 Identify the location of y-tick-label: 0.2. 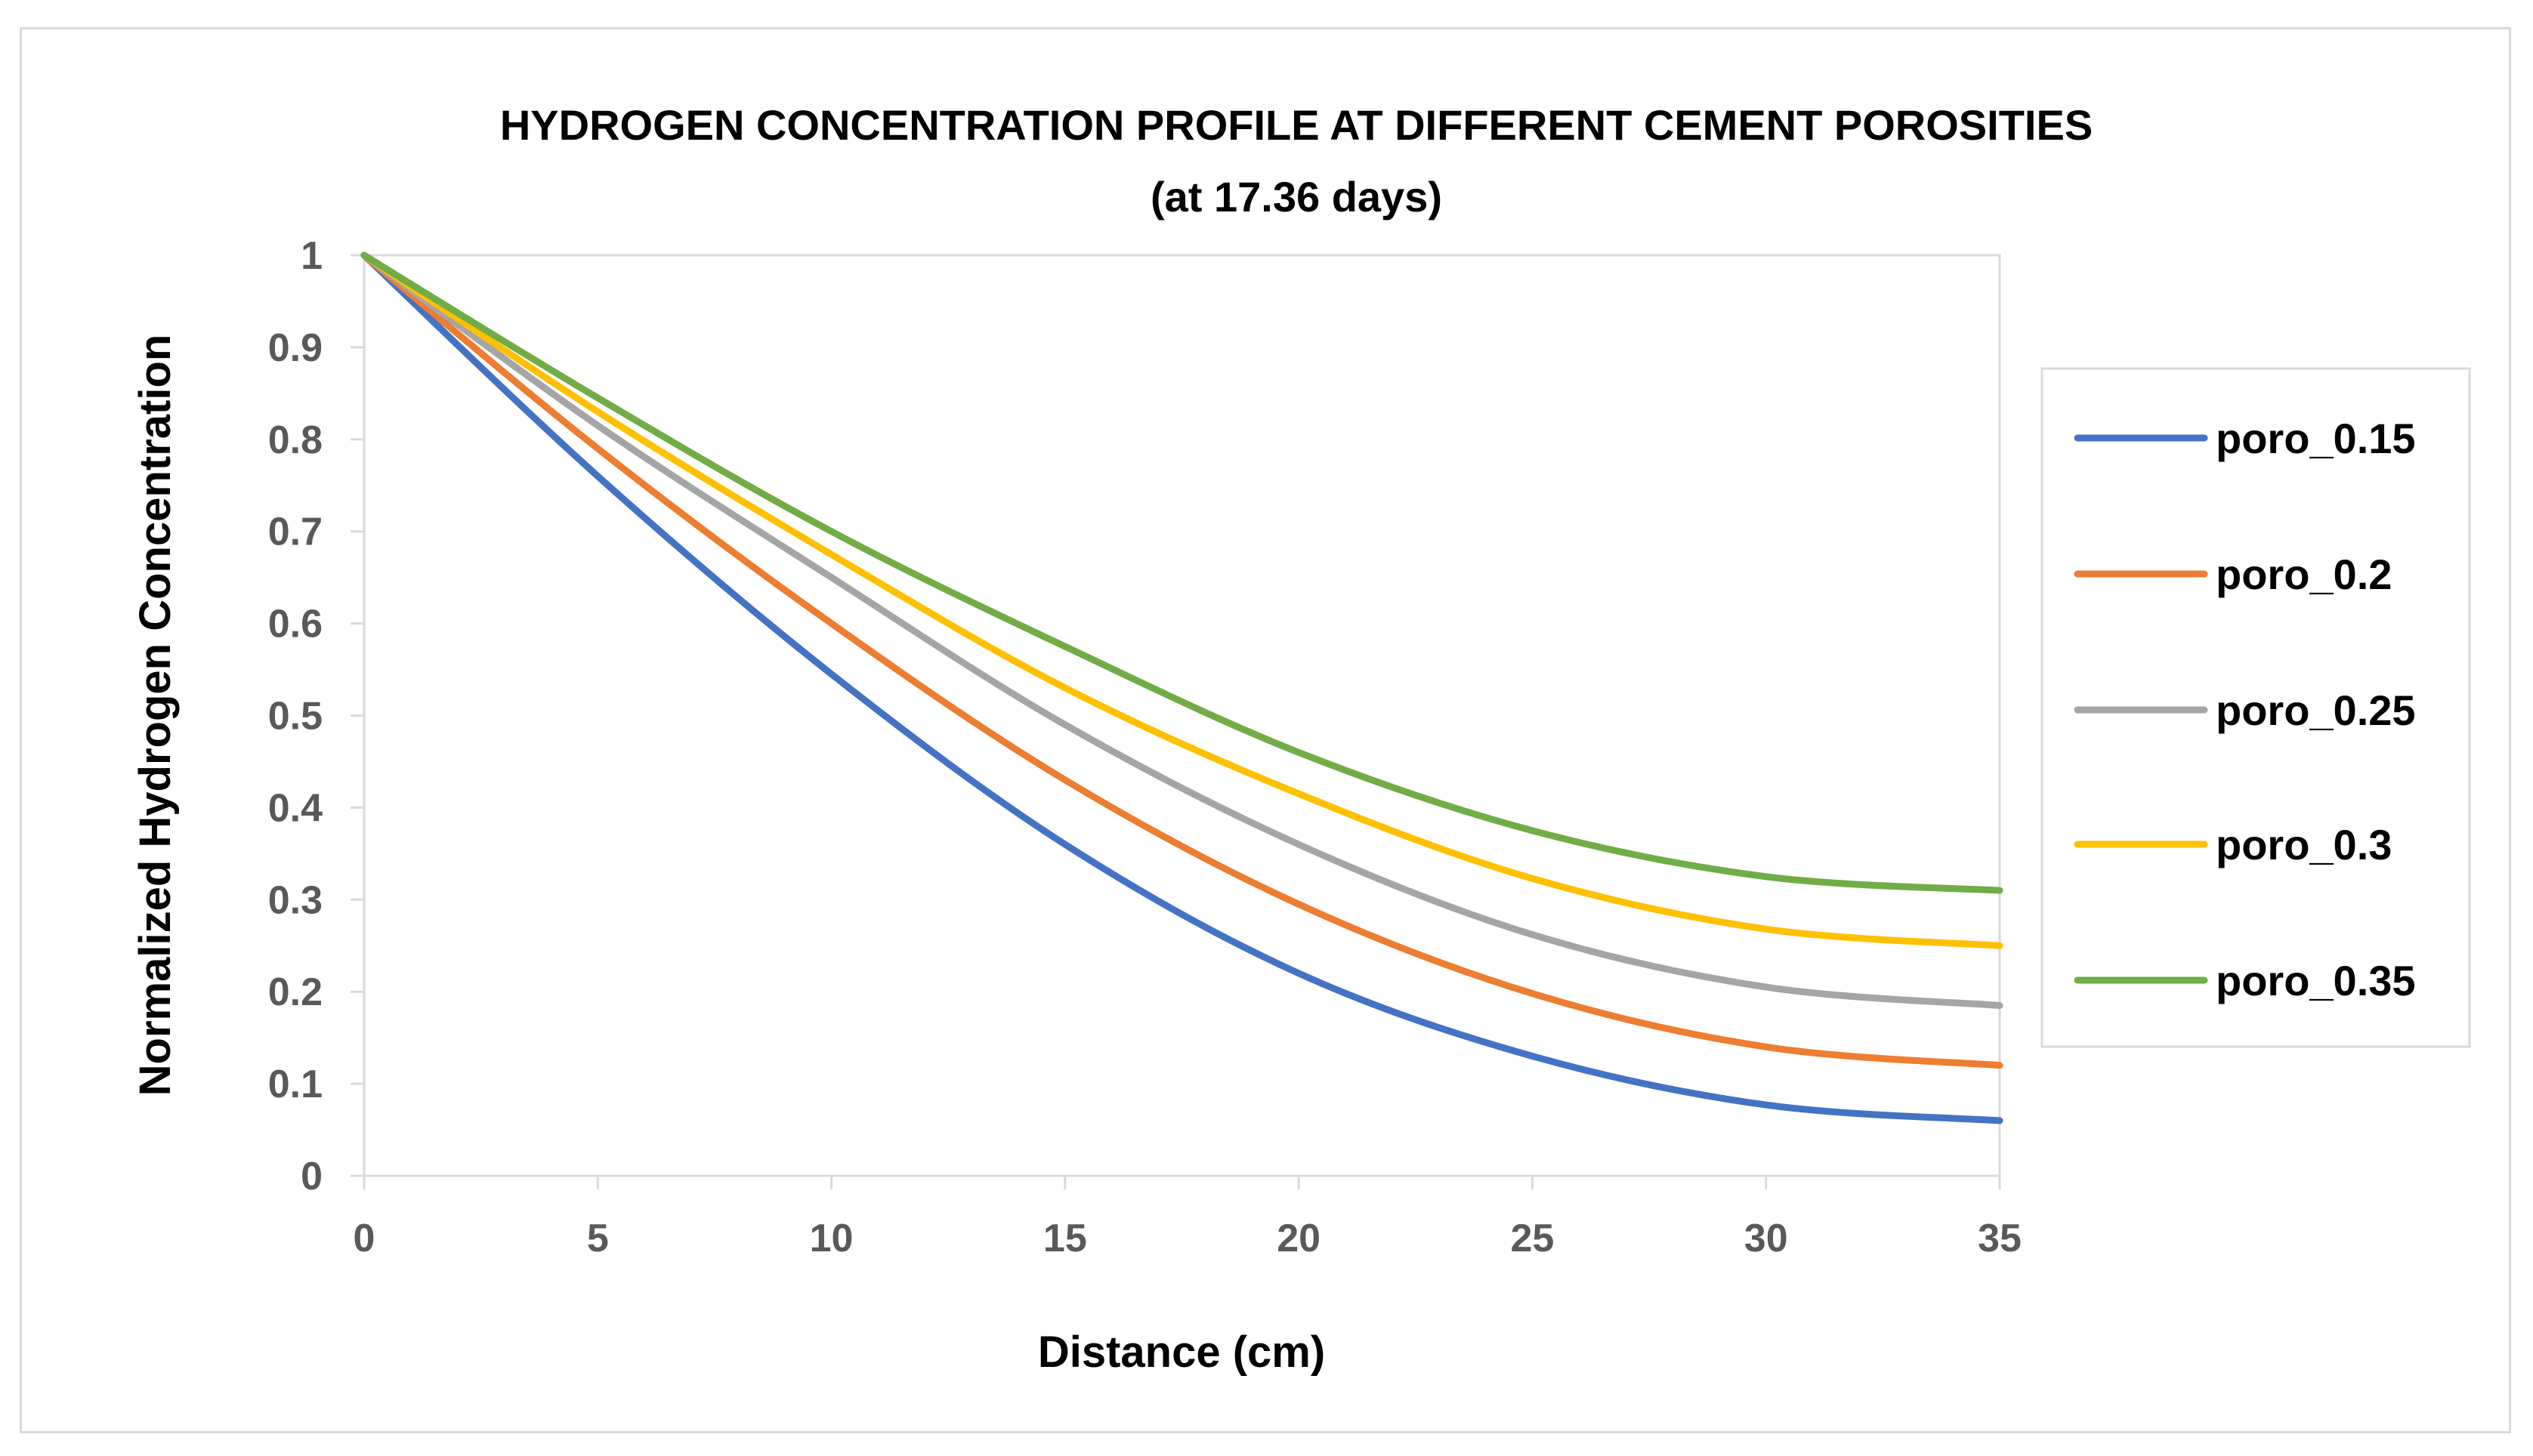
(295, 992).